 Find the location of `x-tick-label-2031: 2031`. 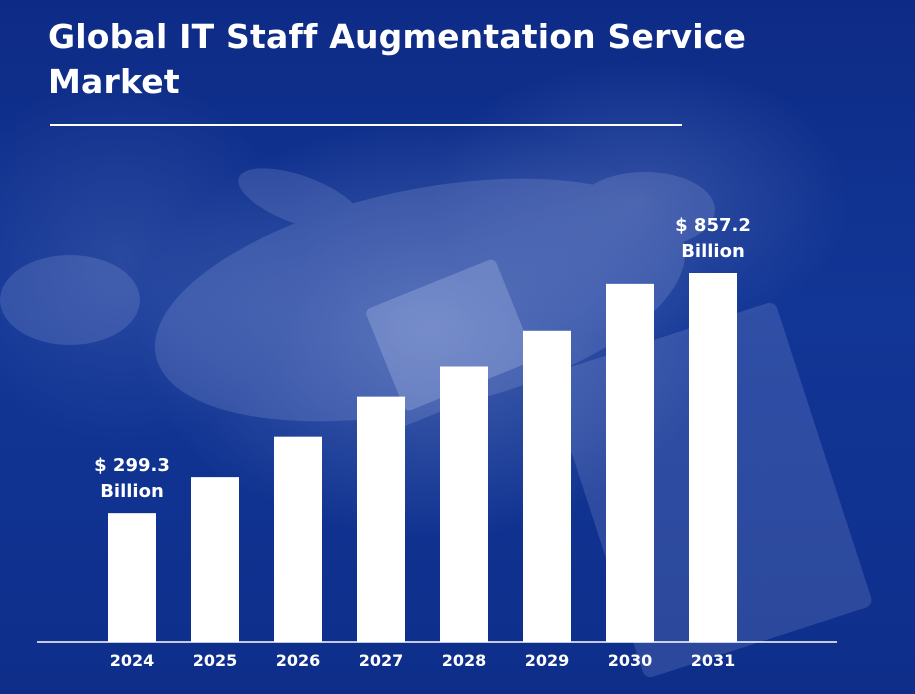

x-tick-label-2031: 2031 is located at coordinates (713, 660).